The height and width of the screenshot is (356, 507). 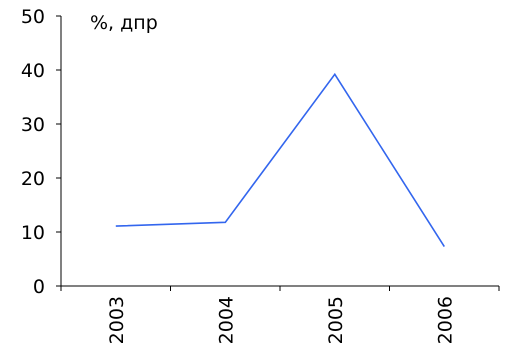 What do you see at coordinates (39, 287) in the screenshot?
I see `y-tick-label: 0` at bounding box center [39, 287].